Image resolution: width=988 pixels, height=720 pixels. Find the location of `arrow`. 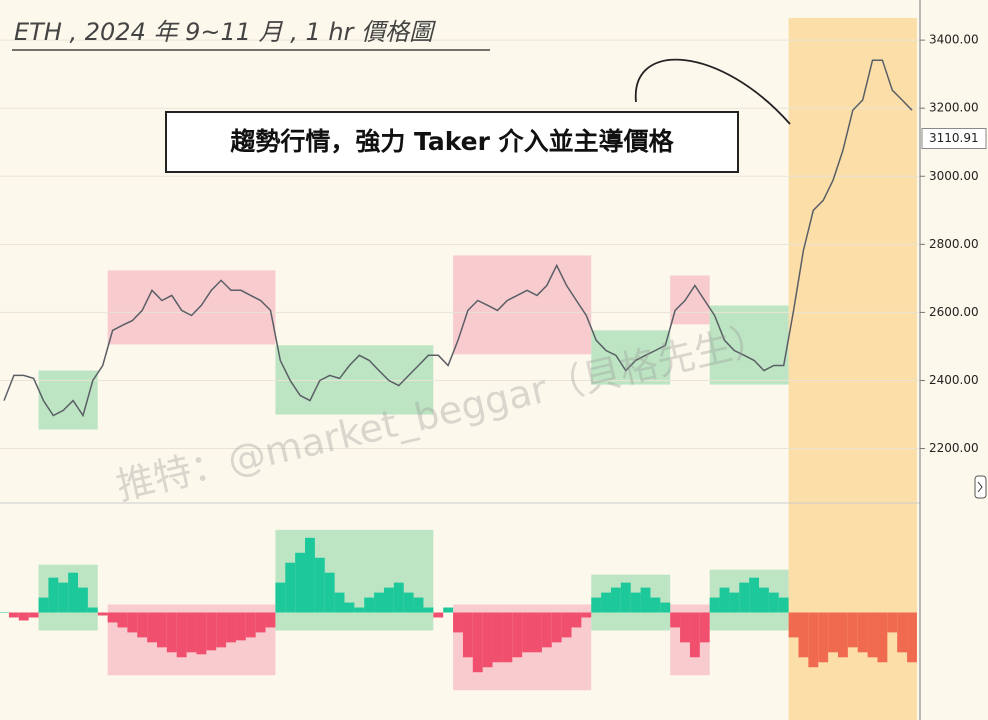

arrow is located at coordinates (713, 91).